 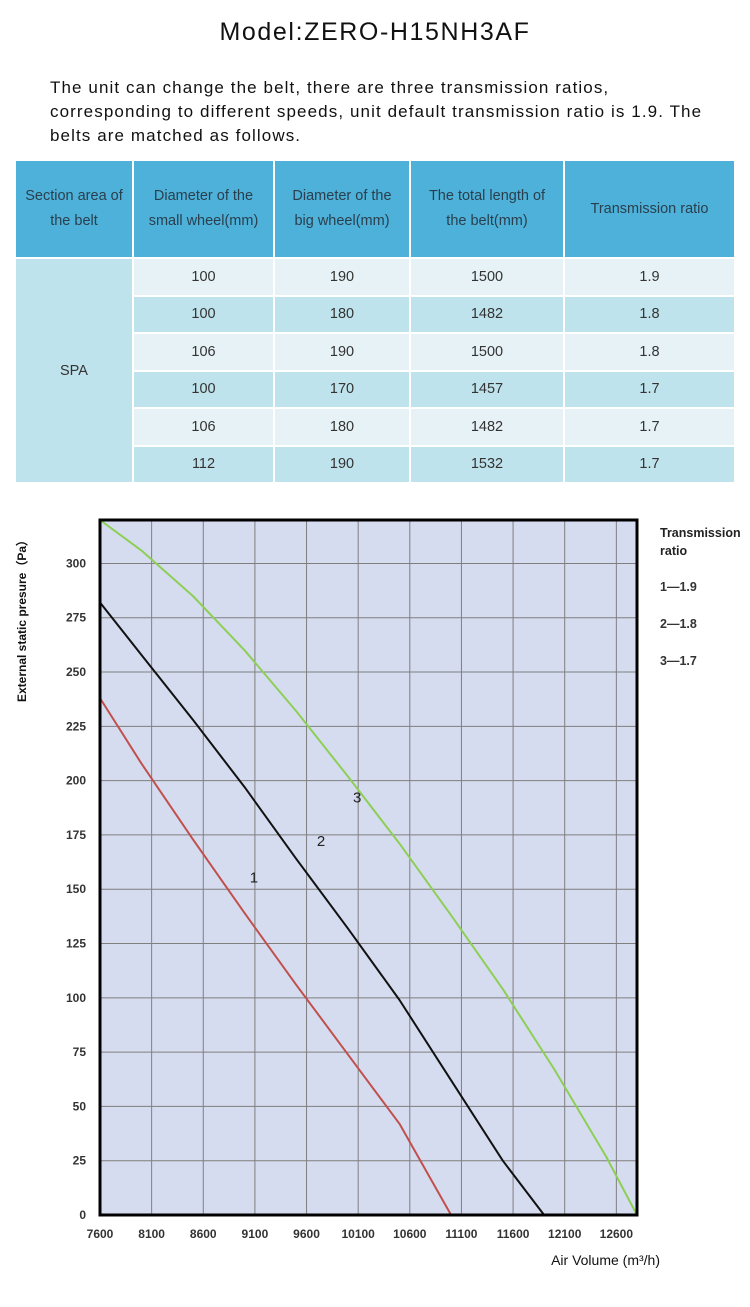 I want to click on x-tick-label: 11100, so click(x=461, y=1234).